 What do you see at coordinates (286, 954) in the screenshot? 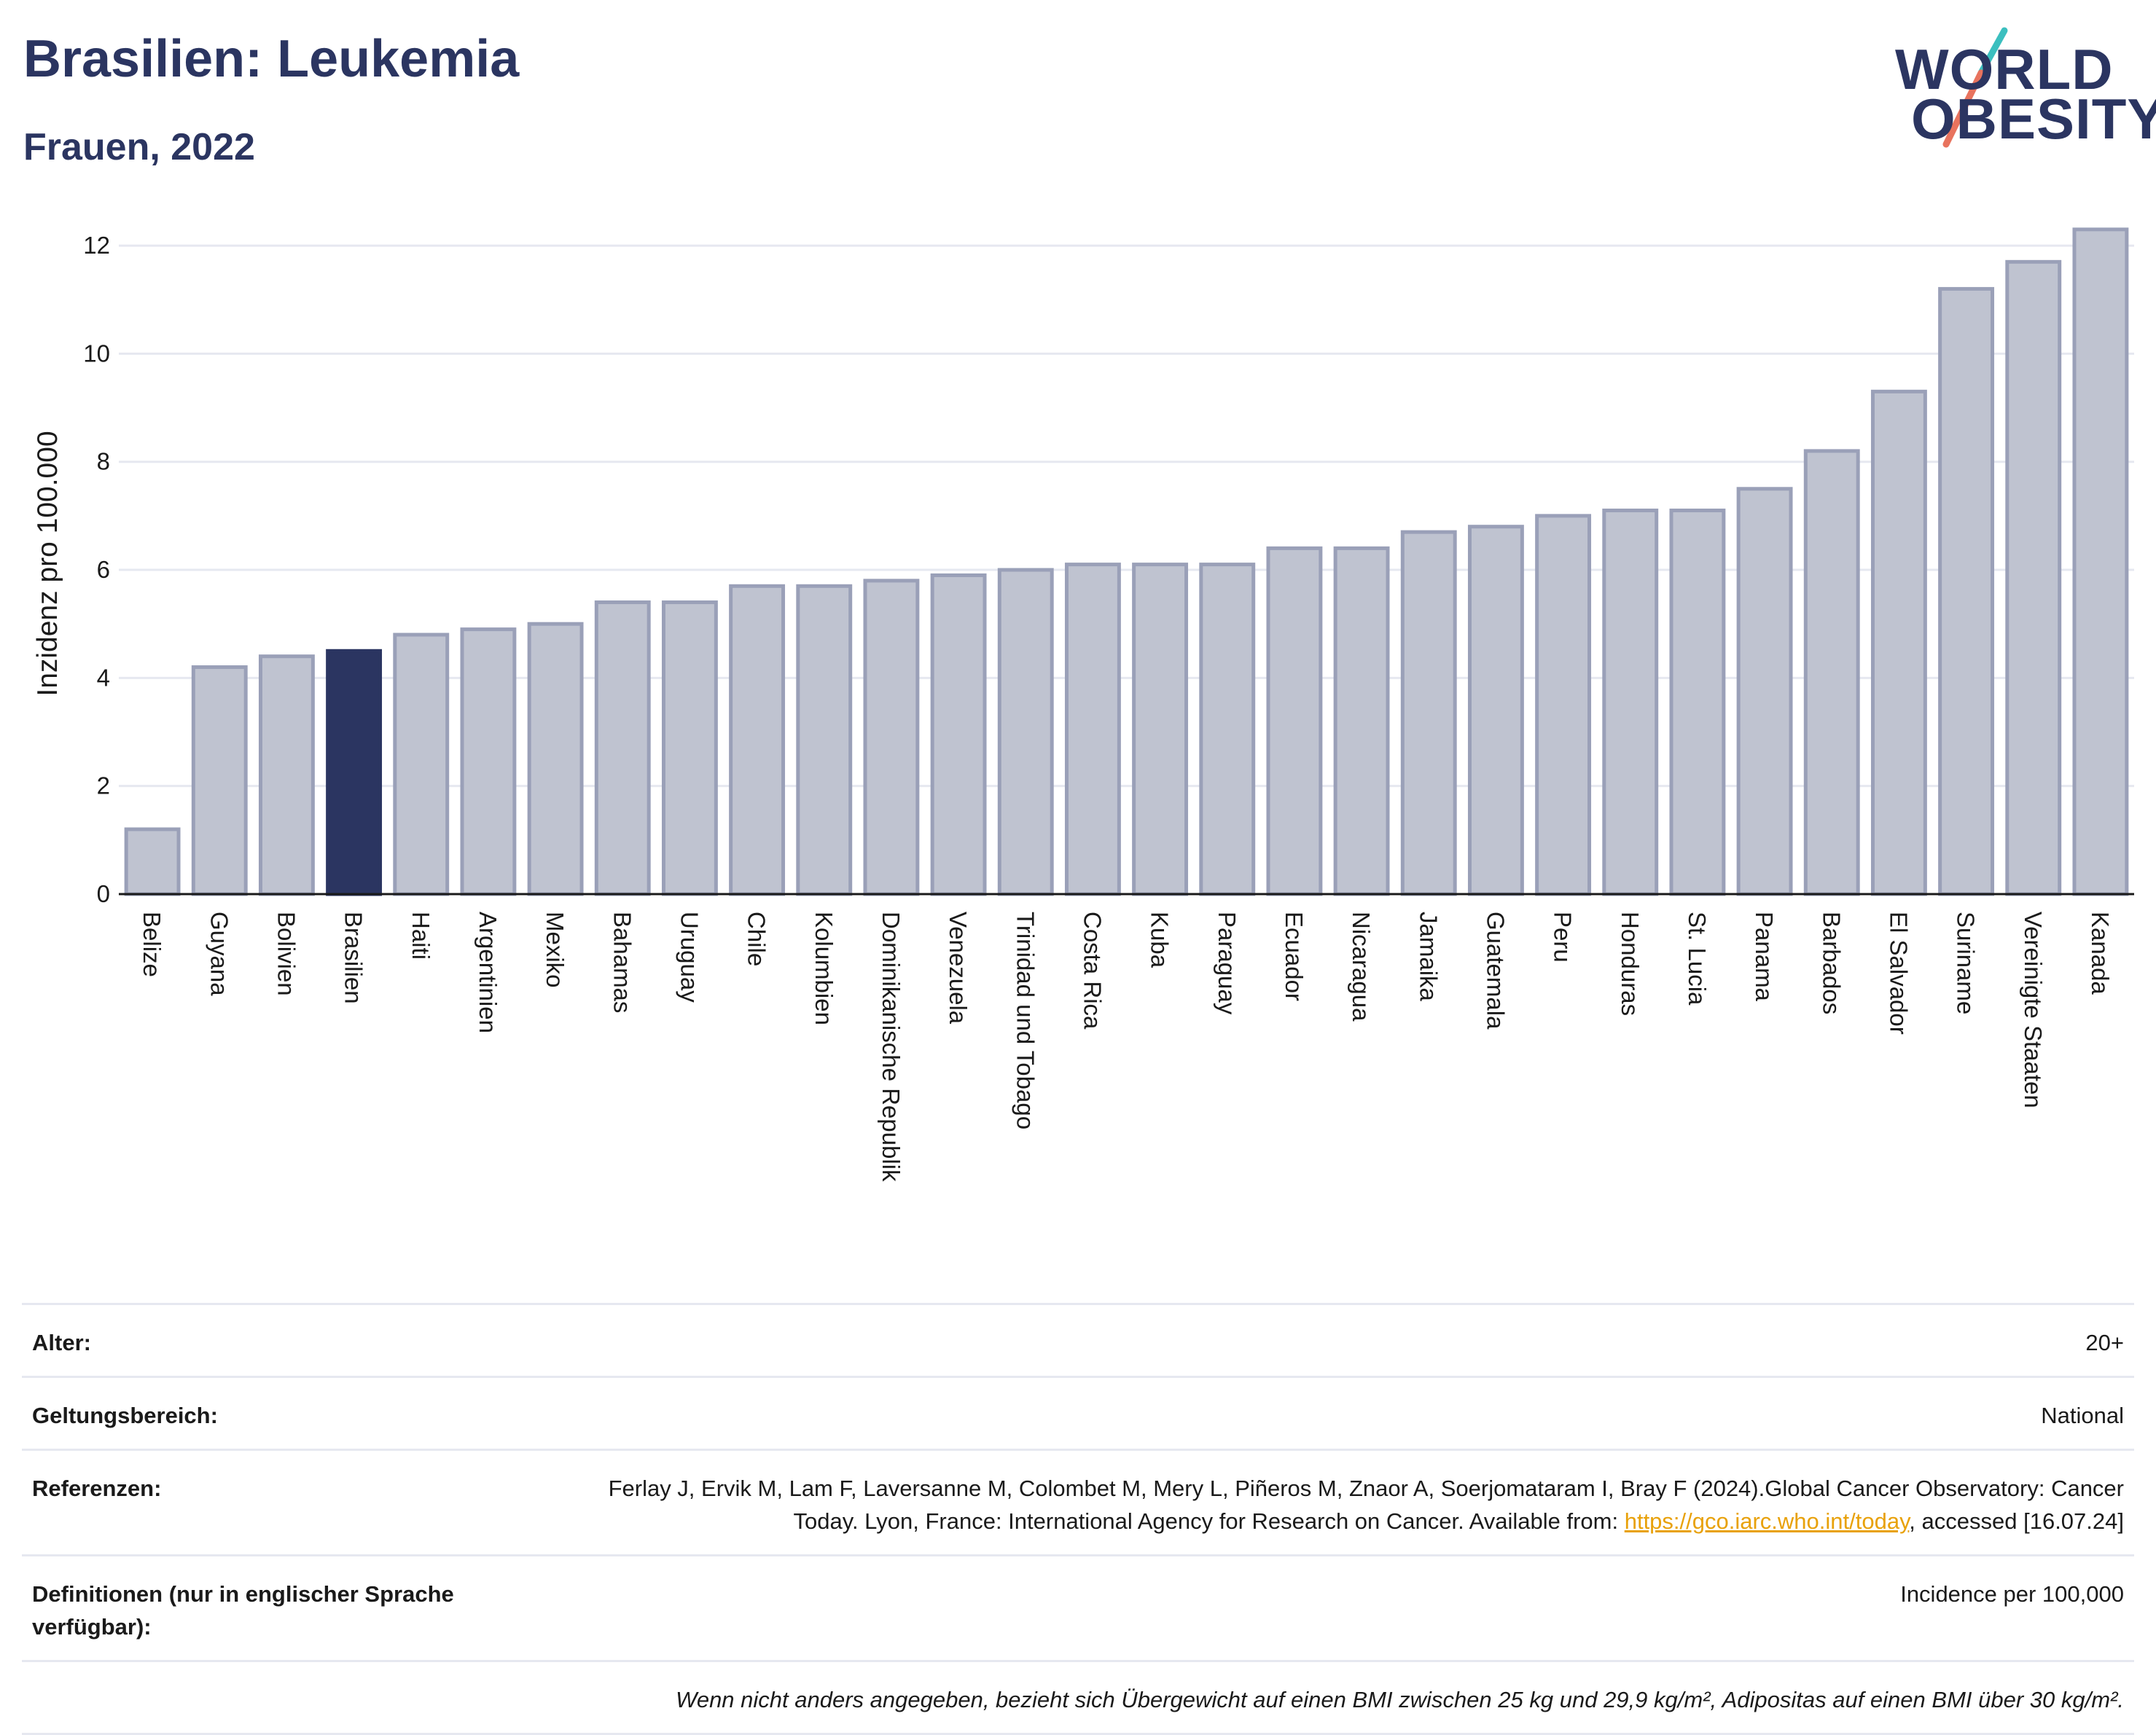
I see `x-tick-label: Bolivien` at bounding box center [286, 954].